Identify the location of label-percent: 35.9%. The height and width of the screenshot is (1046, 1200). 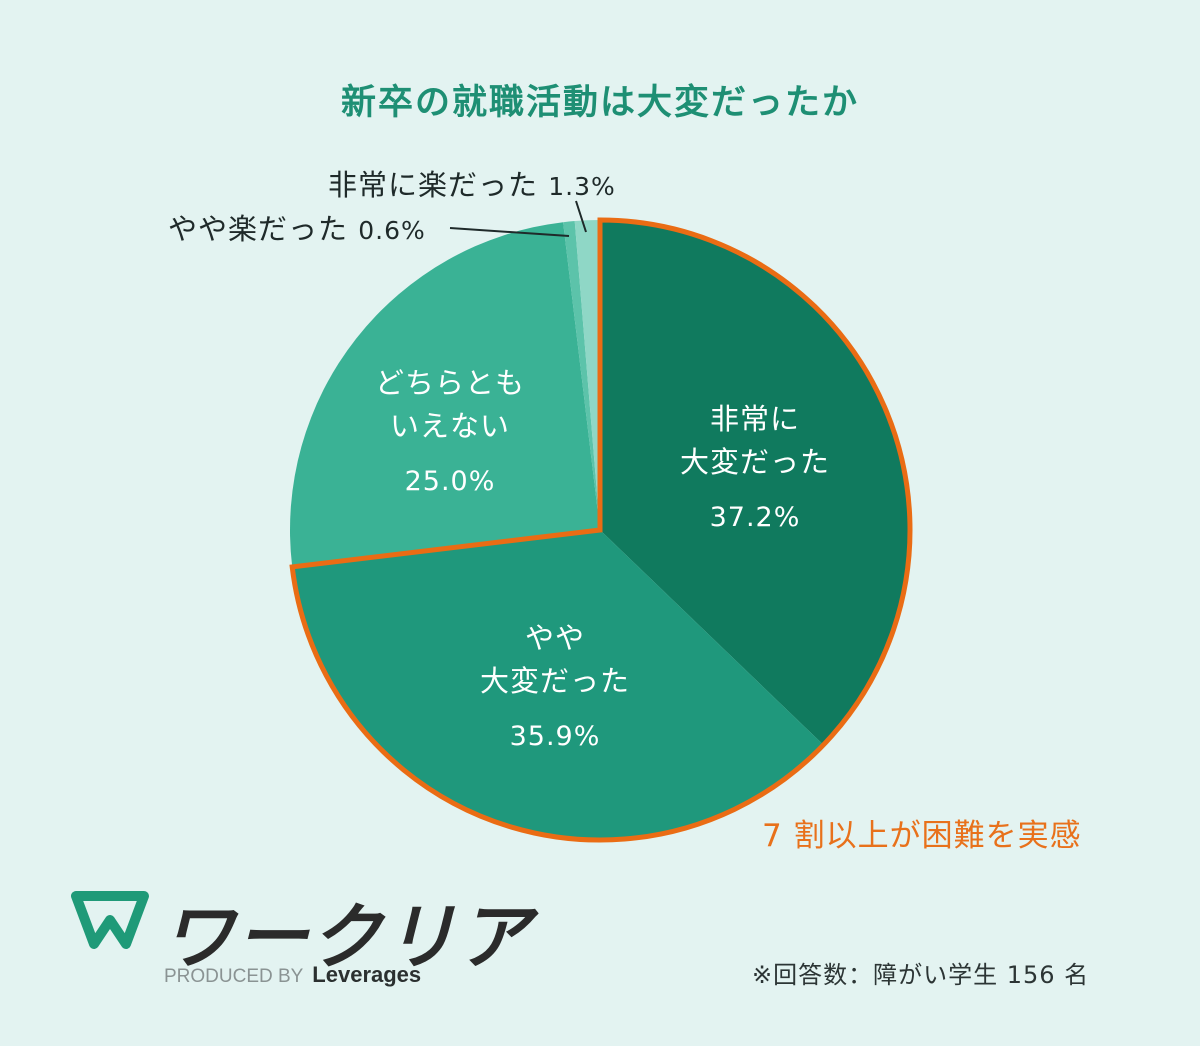
(555, 736).